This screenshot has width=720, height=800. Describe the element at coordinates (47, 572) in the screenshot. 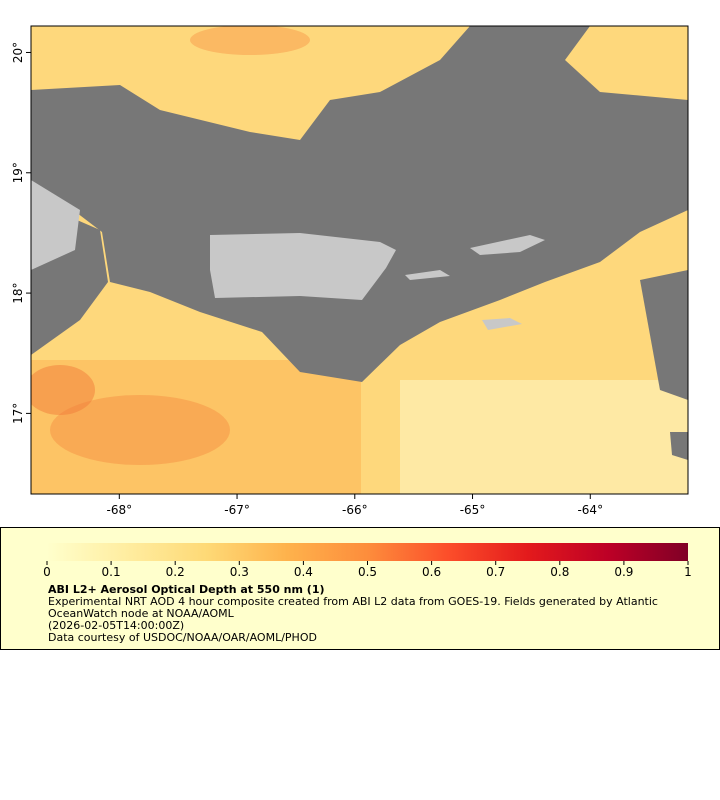

I see `colorbar-tick-label: 0` at that location.